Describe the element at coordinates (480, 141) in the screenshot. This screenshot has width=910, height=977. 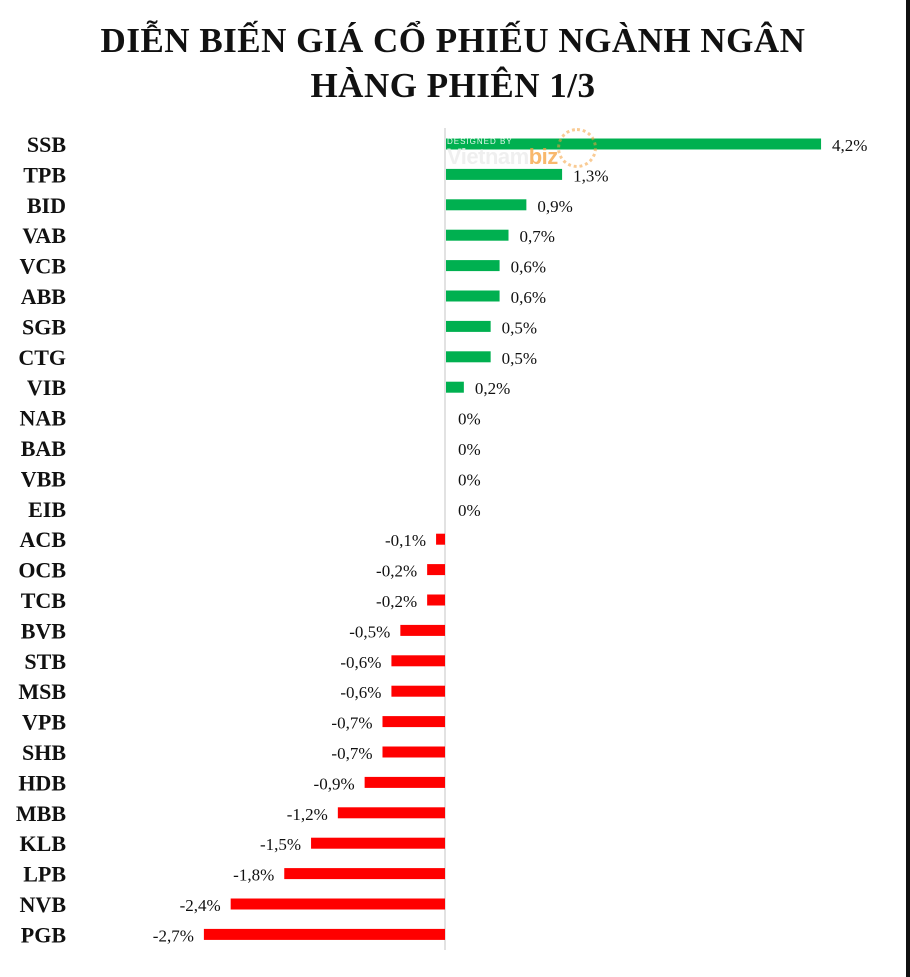
I see `watermark-designed-by: DESIGNED BY` at that location.